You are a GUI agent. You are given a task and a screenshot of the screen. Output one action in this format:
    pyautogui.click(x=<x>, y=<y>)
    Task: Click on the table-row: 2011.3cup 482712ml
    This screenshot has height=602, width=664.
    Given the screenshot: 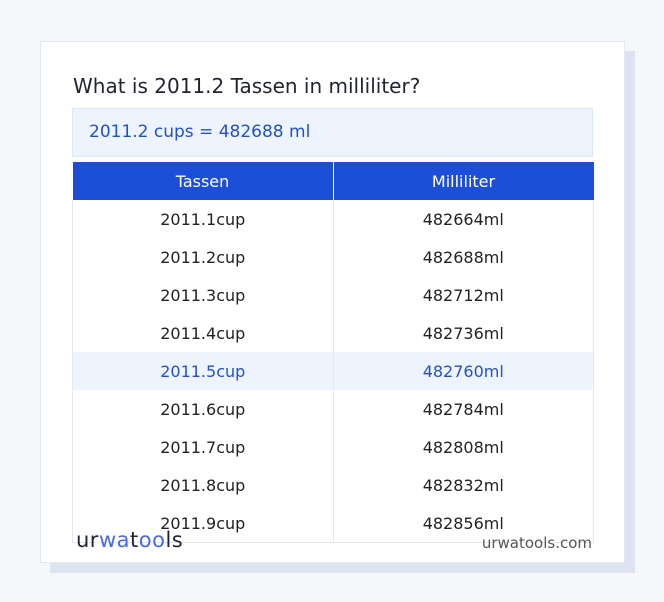 What is the action you would take?
    pyautogui.click(x=333, y=295)
    